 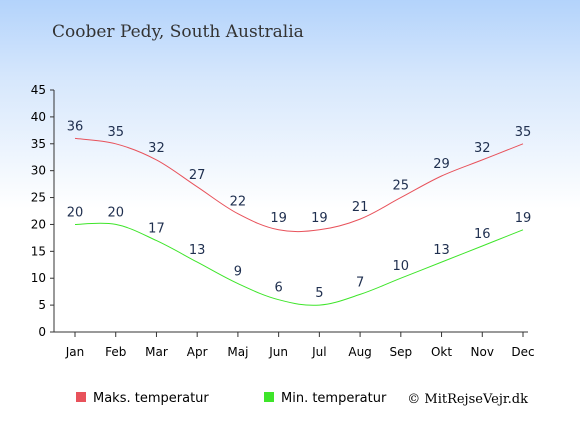 What do you see at coordinates (238, 272) in the screenshot?
I see `data-label-min: 9` at bounding box center [238, 272].